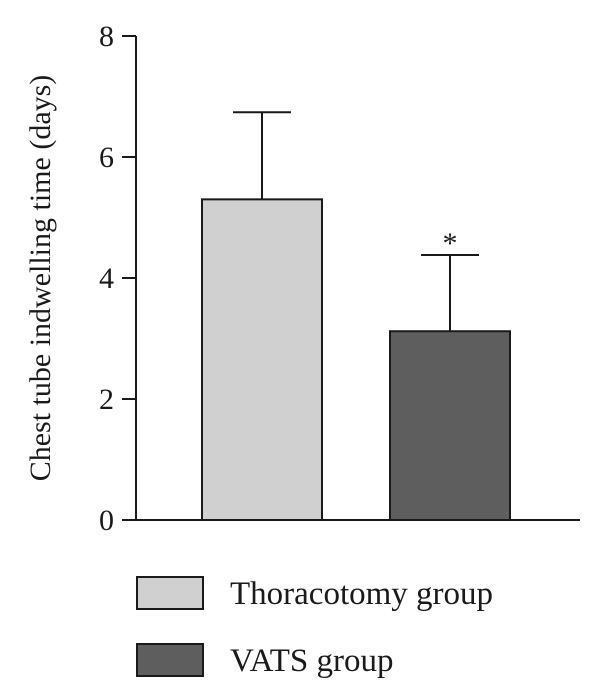  I want to click on y-tick-label: 6, so click(106, 157).